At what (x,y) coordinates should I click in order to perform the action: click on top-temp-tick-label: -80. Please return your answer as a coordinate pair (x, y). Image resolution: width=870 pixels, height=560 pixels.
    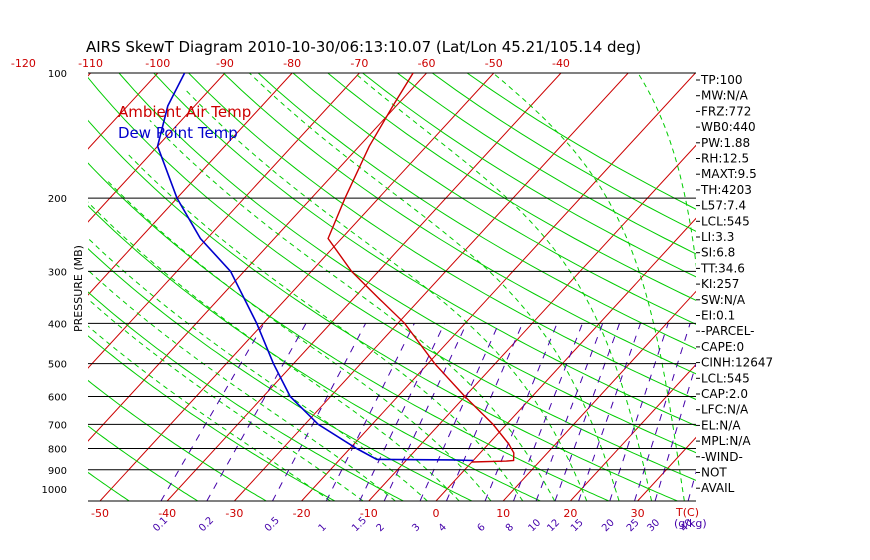
    Looking at the image, I should click on (292, 63).